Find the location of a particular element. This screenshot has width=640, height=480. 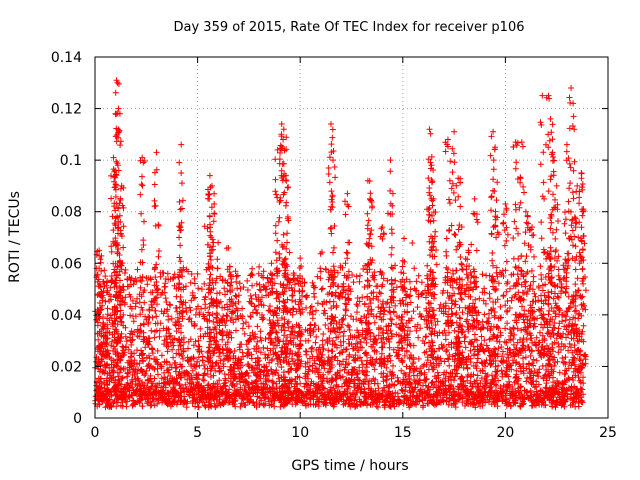

y-tick-label: 0.08 is located at coordinates (66, 213).